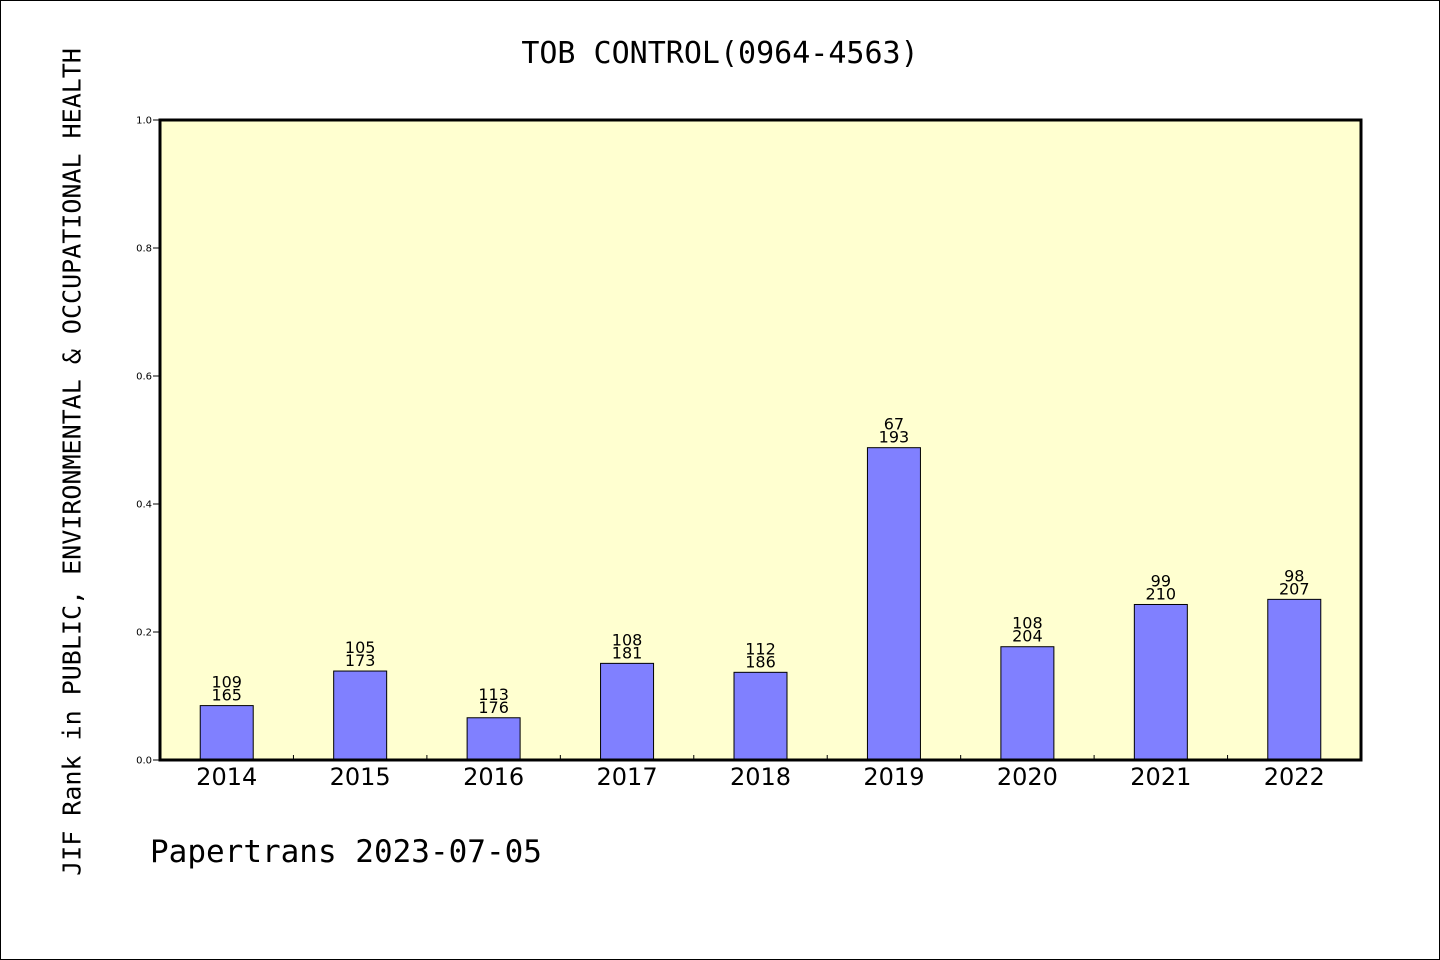  I want to click on x-tick-label: 2022, so click(1294, 777).